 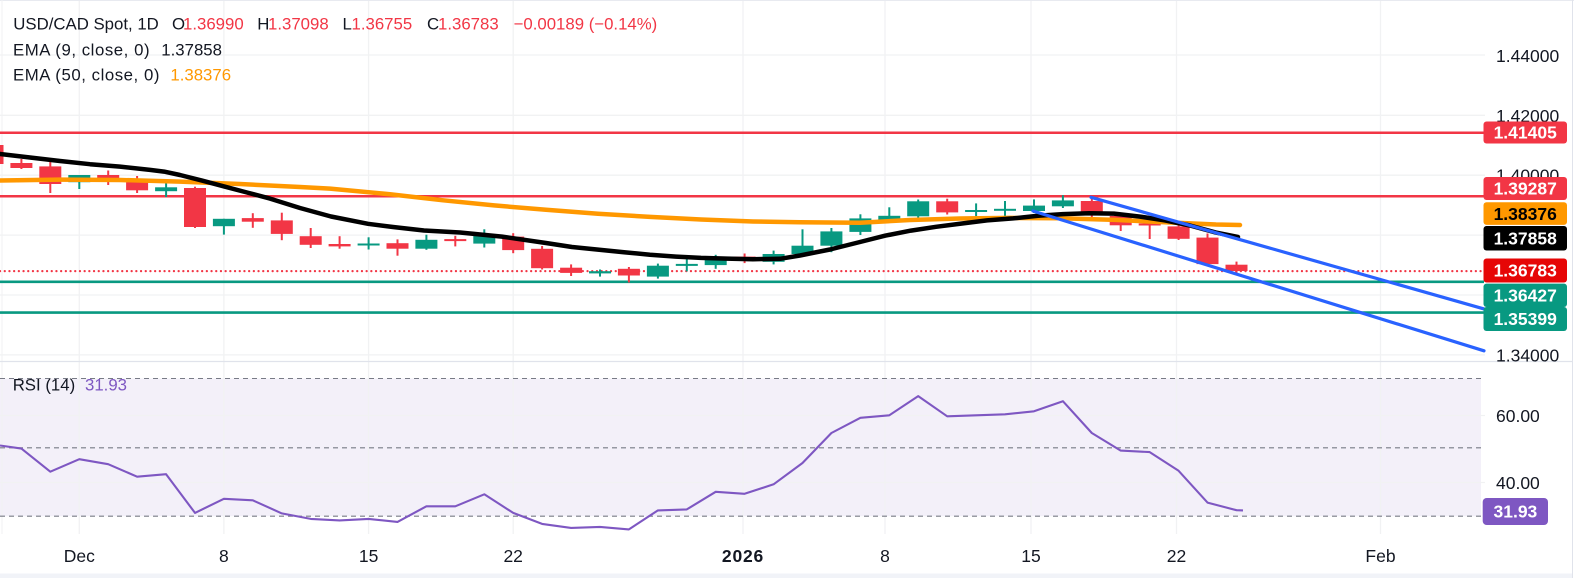 I want to click on svg-text: Feb, so click(x=1380, y=556).